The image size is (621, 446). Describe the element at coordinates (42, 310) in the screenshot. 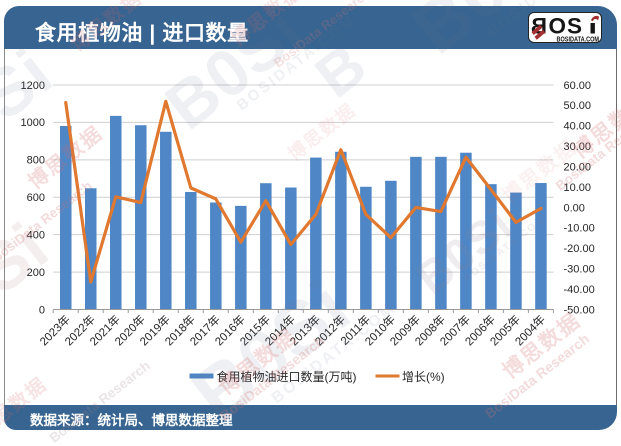

I see `svg-text: 0` at that location.